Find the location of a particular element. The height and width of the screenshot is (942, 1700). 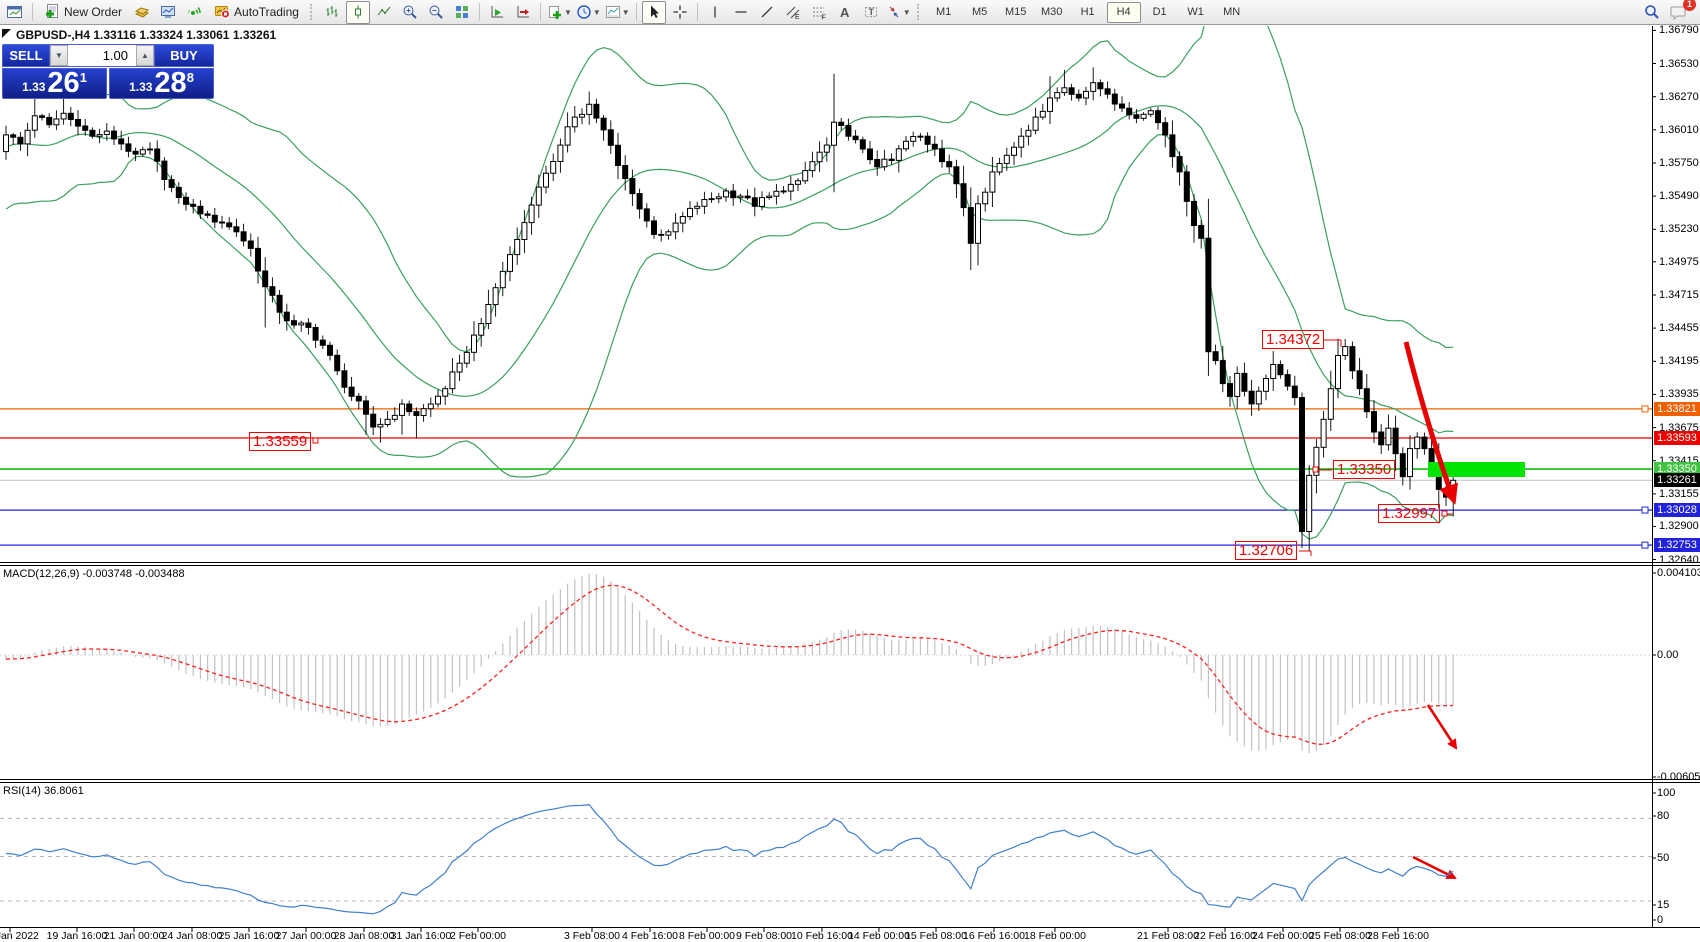

timeframe-button-H1: H1 is located at coordinates (1087, 12).